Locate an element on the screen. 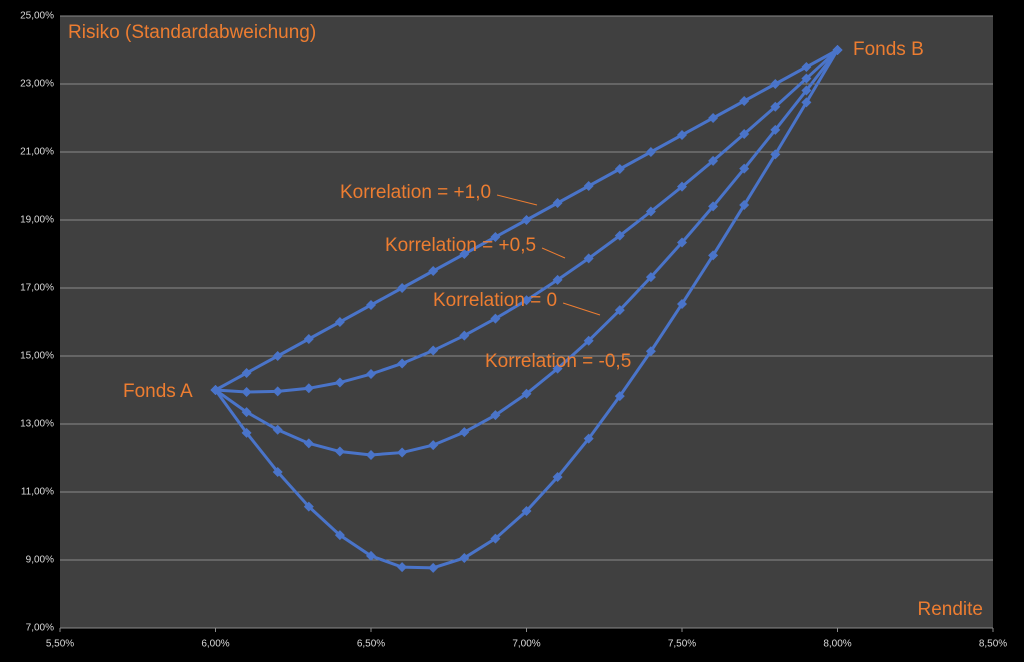 The width and height of the screenshot is (1024, 662). y-tick-label: 13,00% is located at coordinates (37, 424).